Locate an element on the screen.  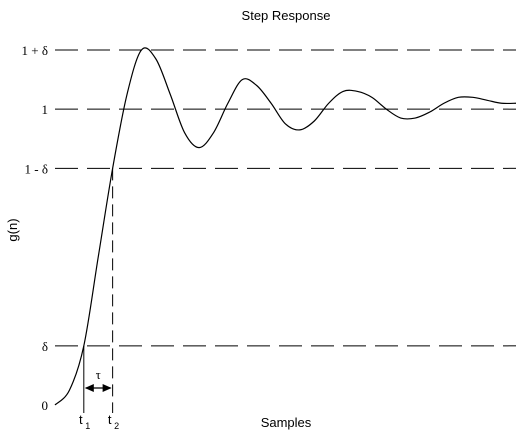
y-tick-label-3: 1 is located at coordinates (45, 109).